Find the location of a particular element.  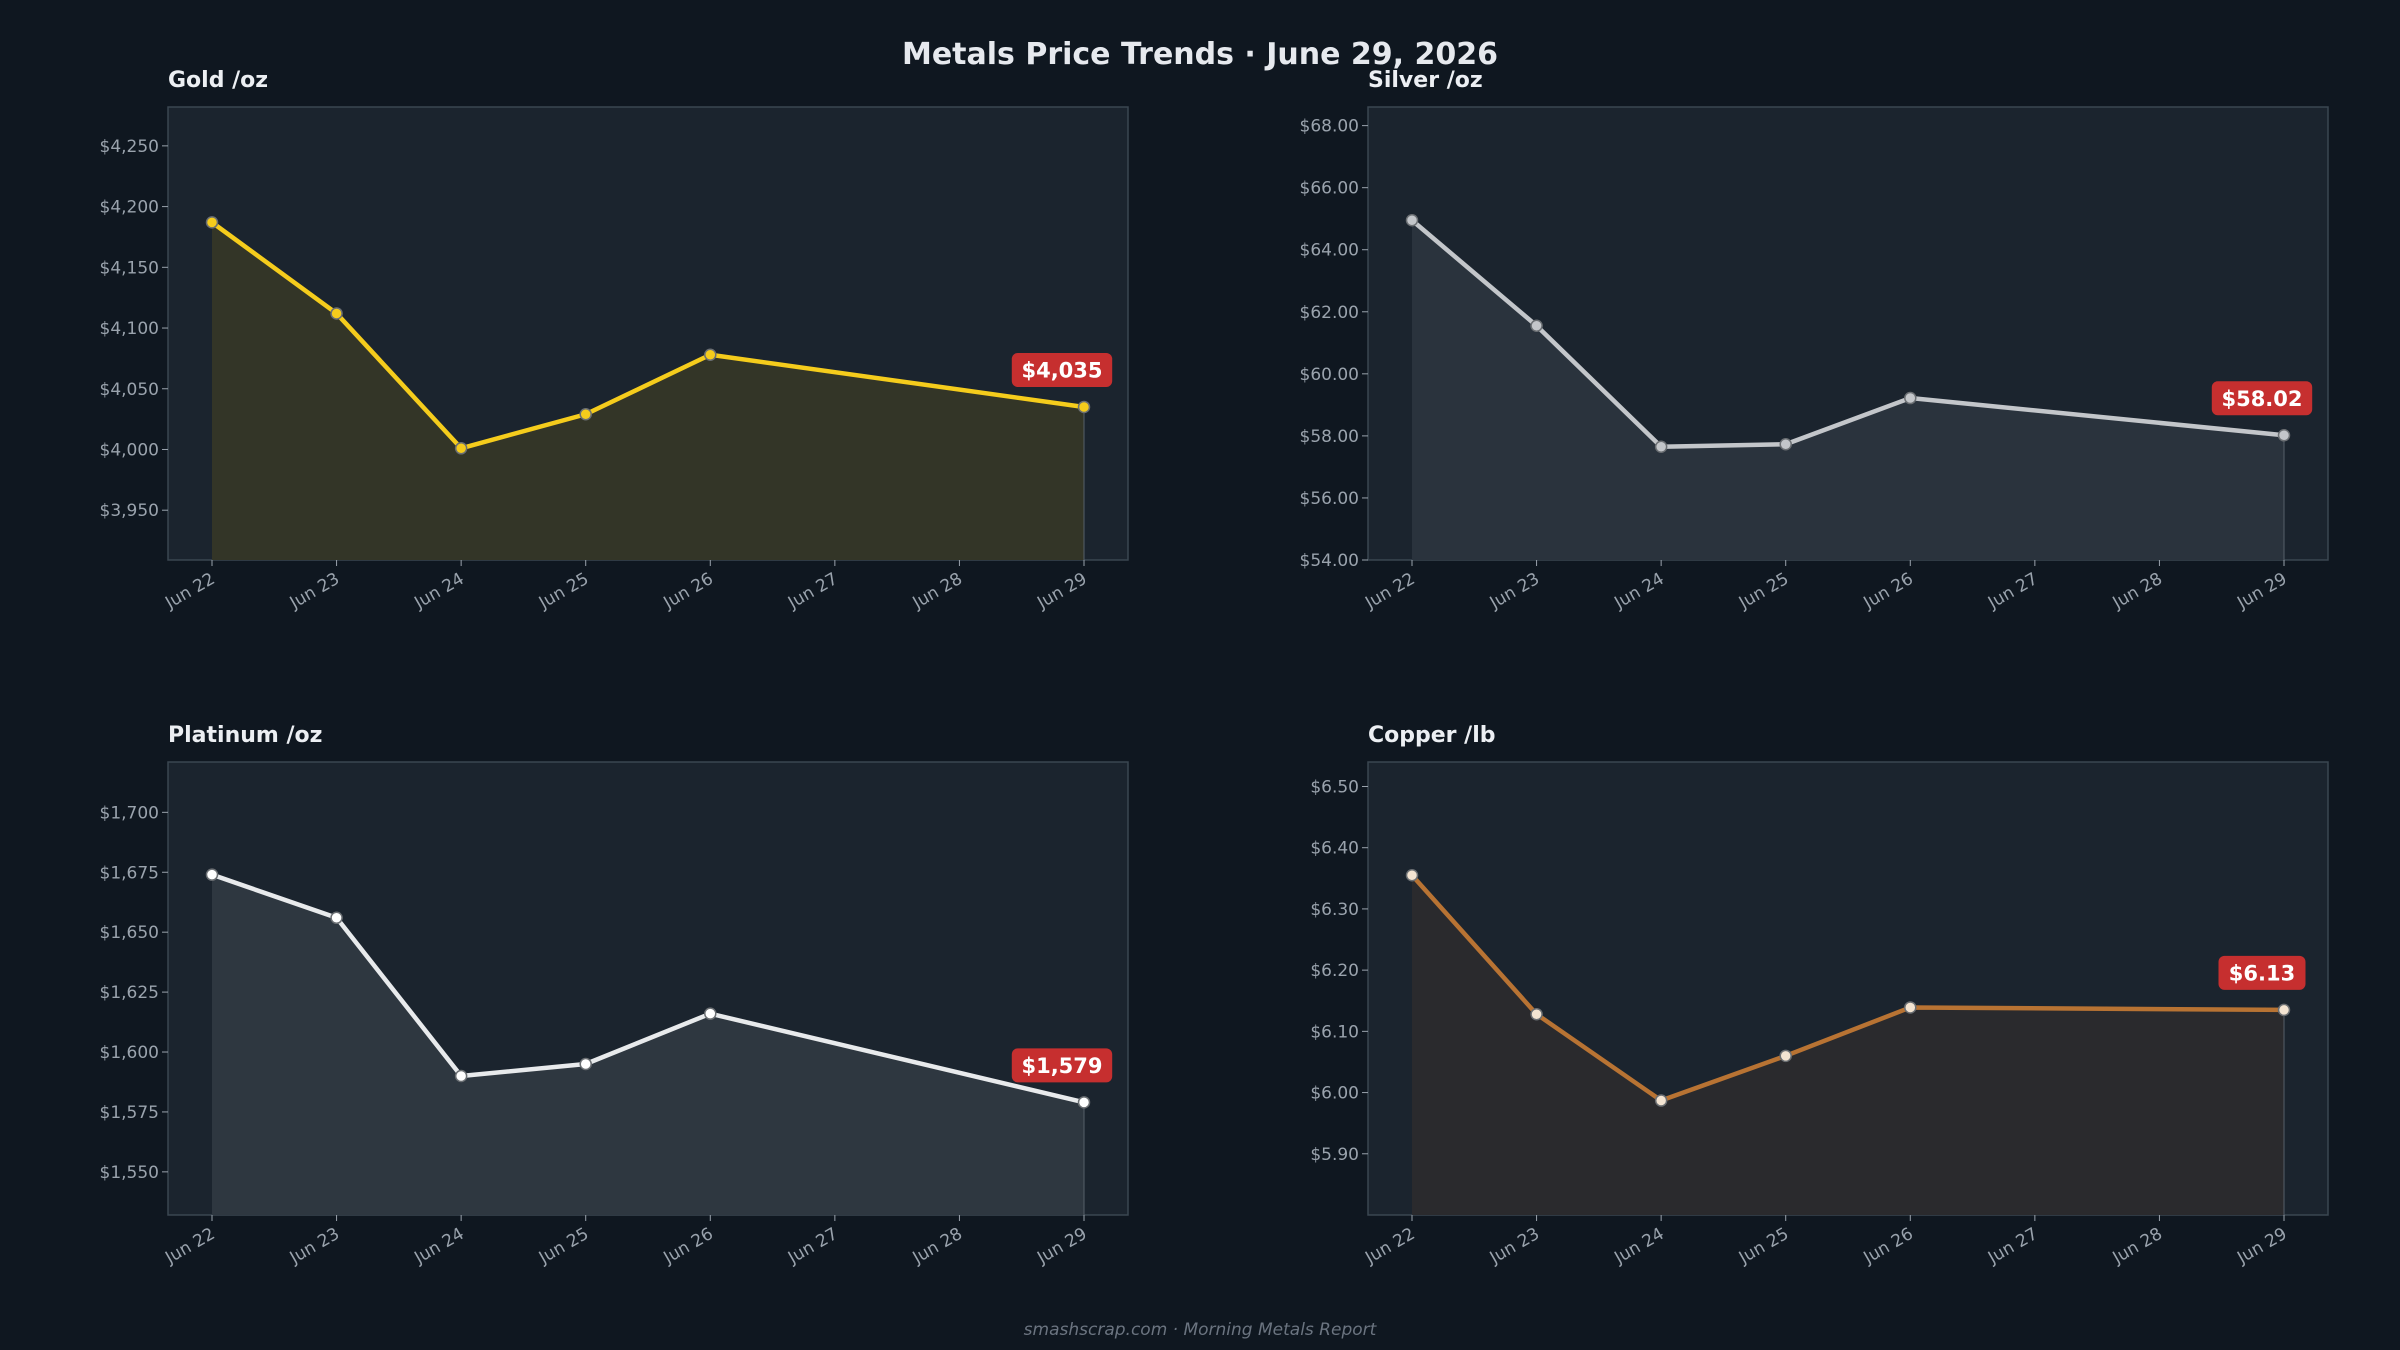

latest-price-label: $6.13 is located at coordinates (2262, 973).